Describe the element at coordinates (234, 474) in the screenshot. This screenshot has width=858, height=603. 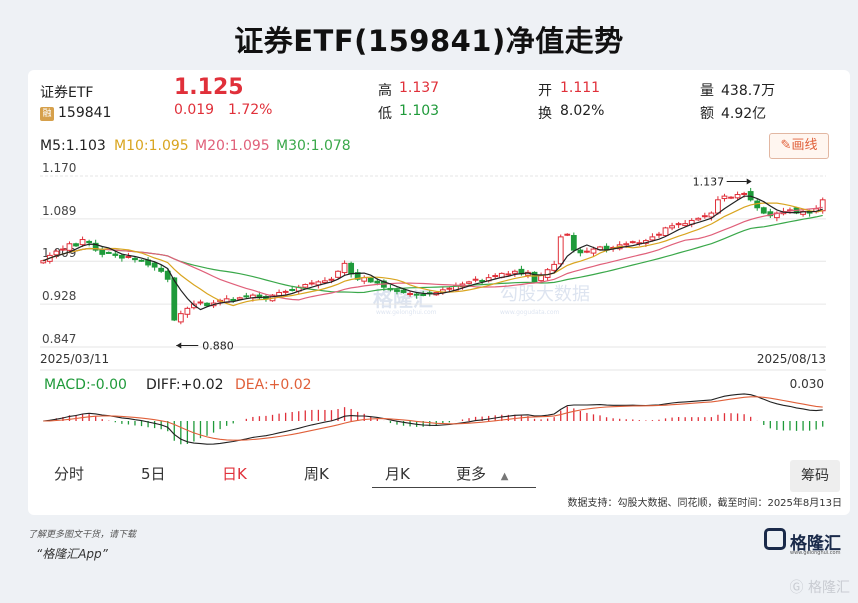
I see `tab-daily: 日K` at that location.